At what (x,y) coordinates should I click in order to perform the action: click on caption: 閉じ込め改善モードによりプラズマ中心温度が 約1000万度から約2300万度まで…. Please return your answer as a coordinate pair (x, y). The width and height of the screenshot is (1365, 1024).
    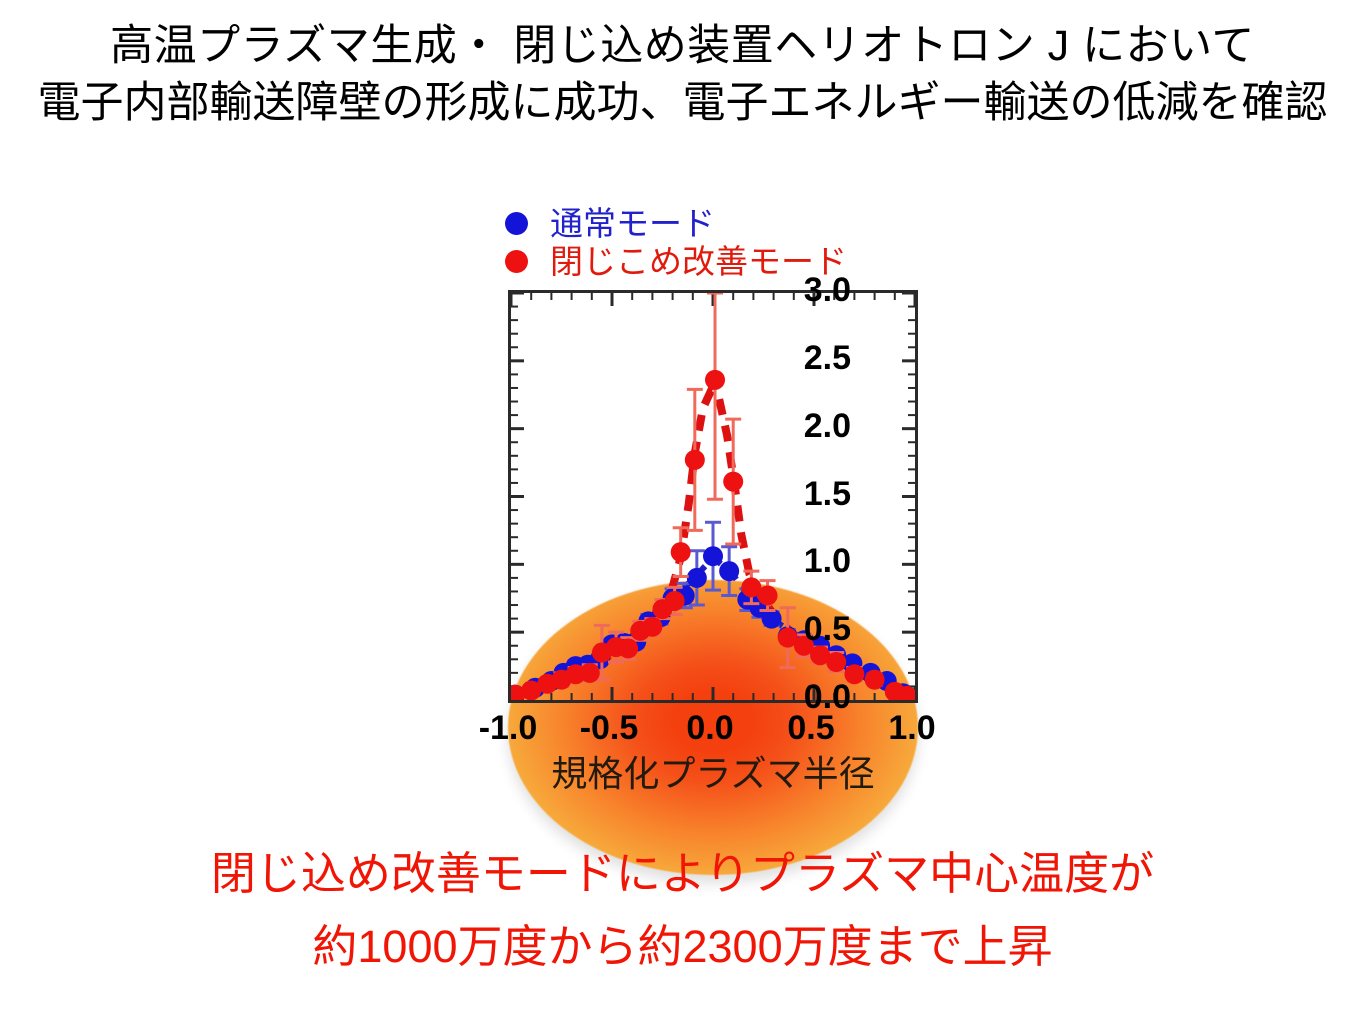
    Looking at the image, I should click on (682, 911).